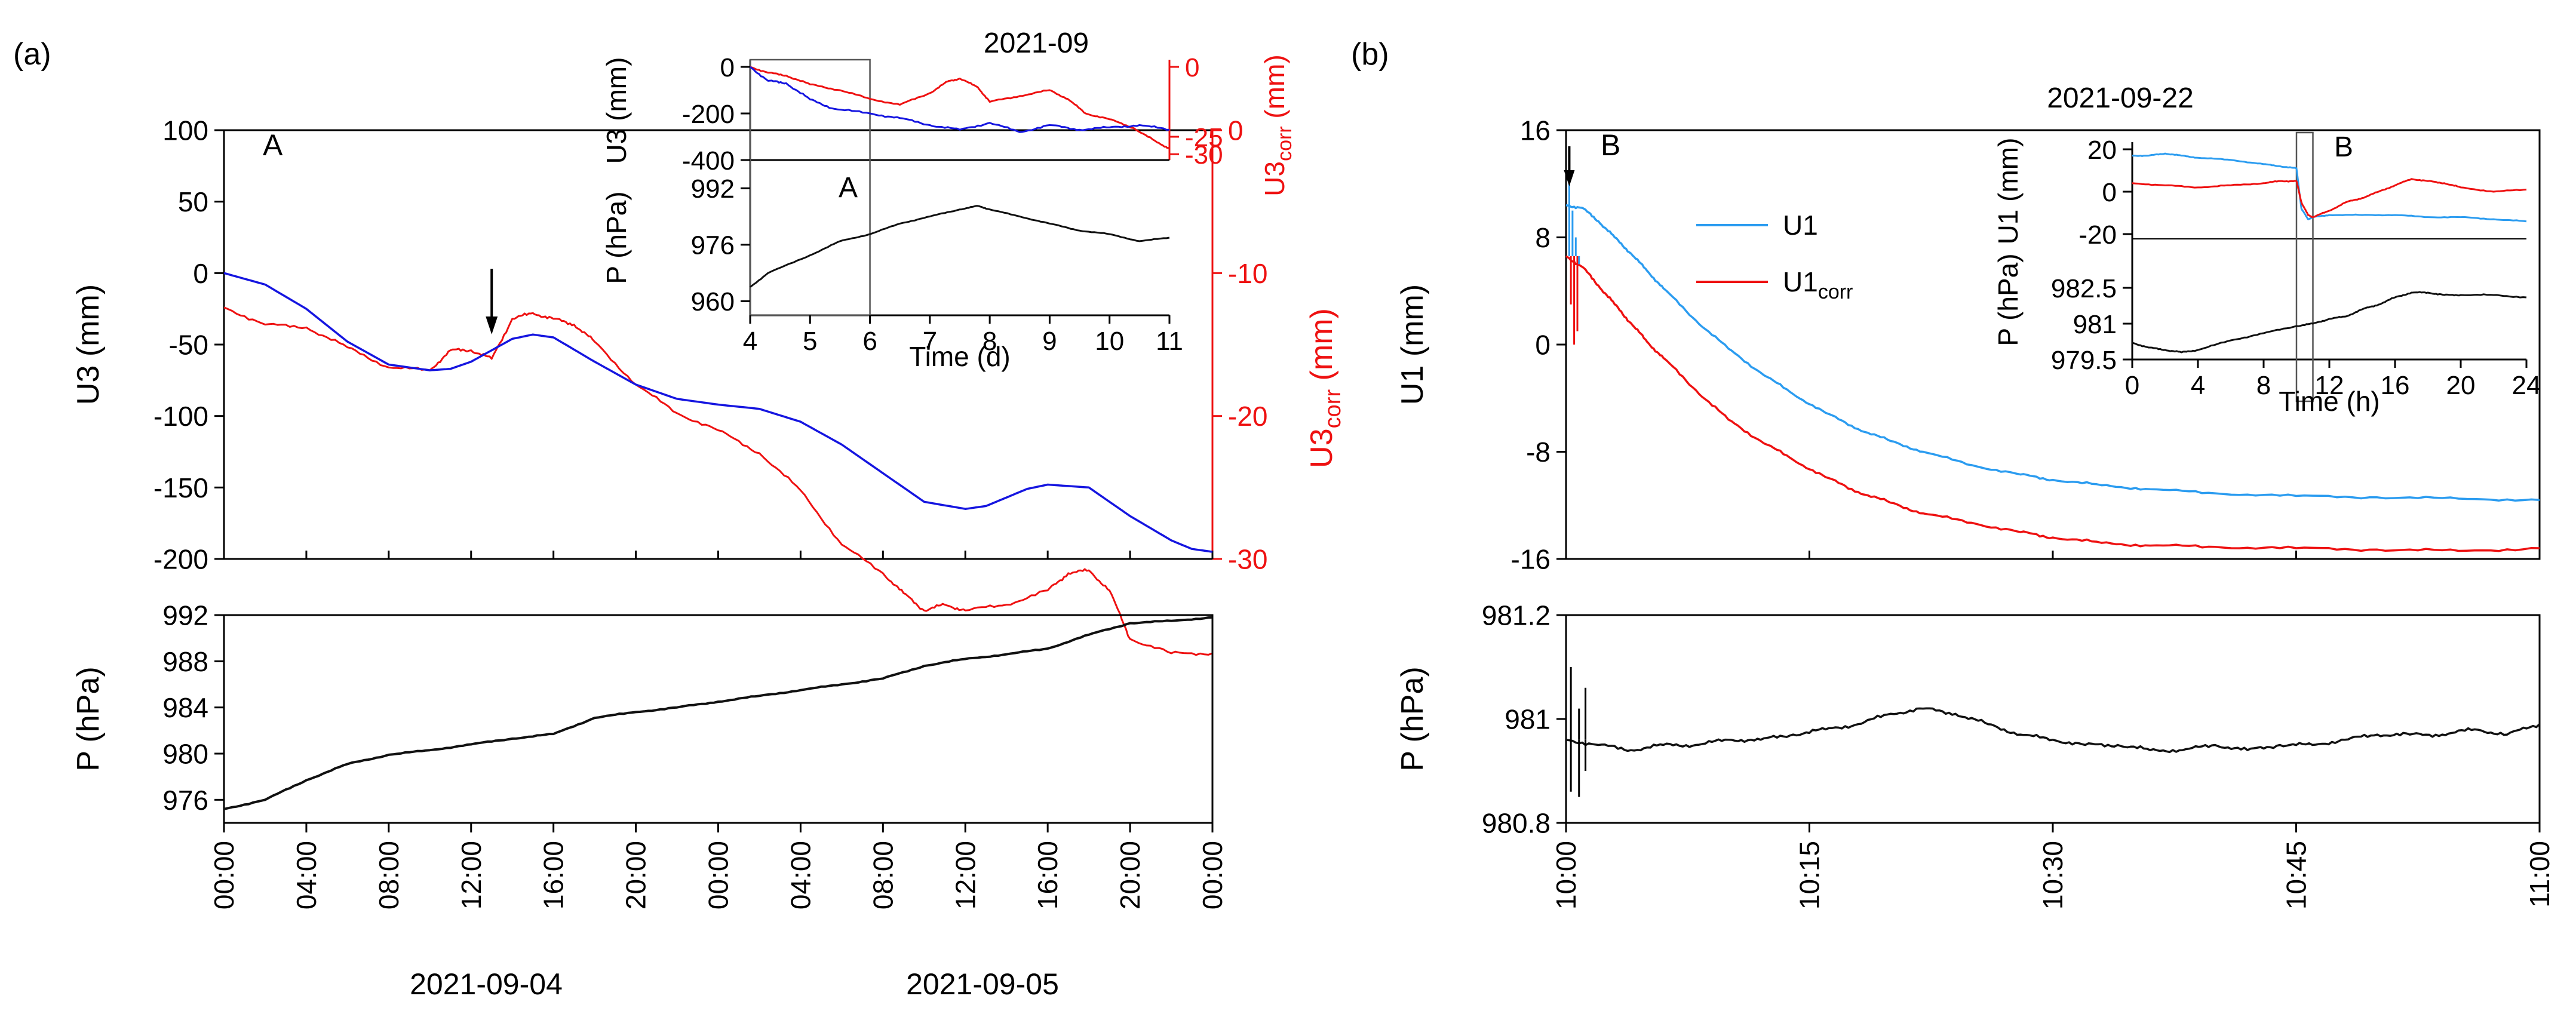  I want to click on chart-a-top-y2ticks: 0 -10 -20 -30, so click(1239, 345).